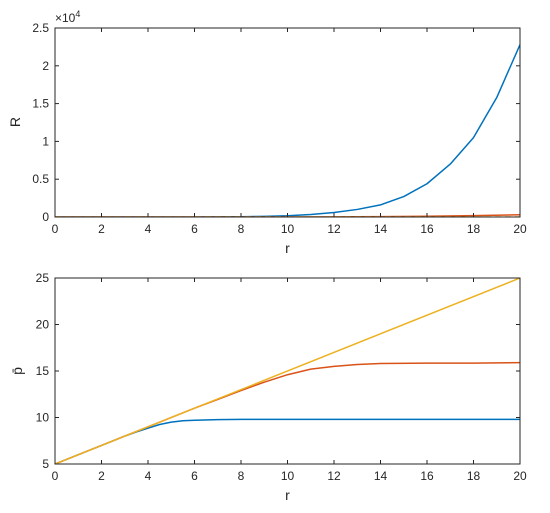 The image size is (550, 513). What do you see at coordinates (43, 325) in the screenshot?
I see `y-tick-label: 20` at bounding box center [43, 325].